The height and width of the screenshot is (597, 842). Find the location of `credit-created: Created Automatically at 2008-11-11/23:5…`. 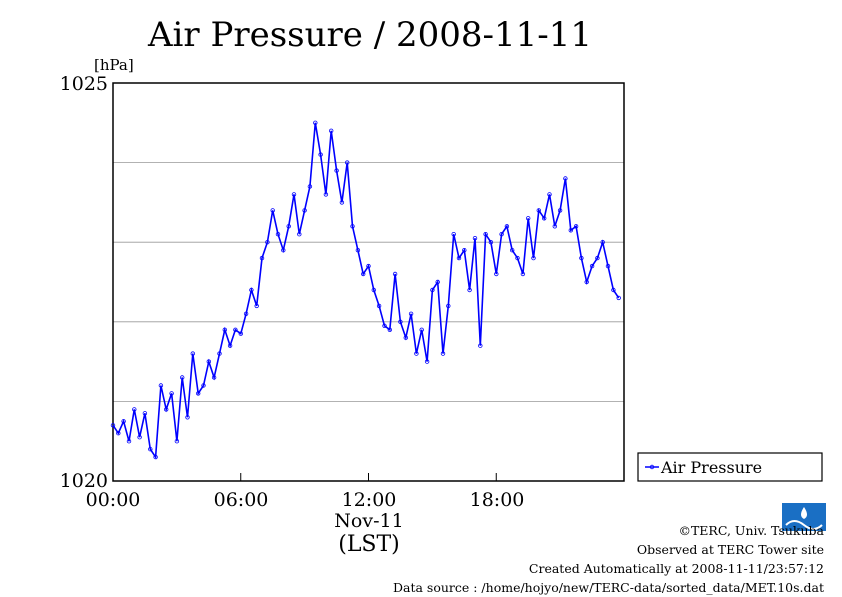

credit-created: Created Automatically at 2008-11-11/23:5… is located at coordinates (676, 568).